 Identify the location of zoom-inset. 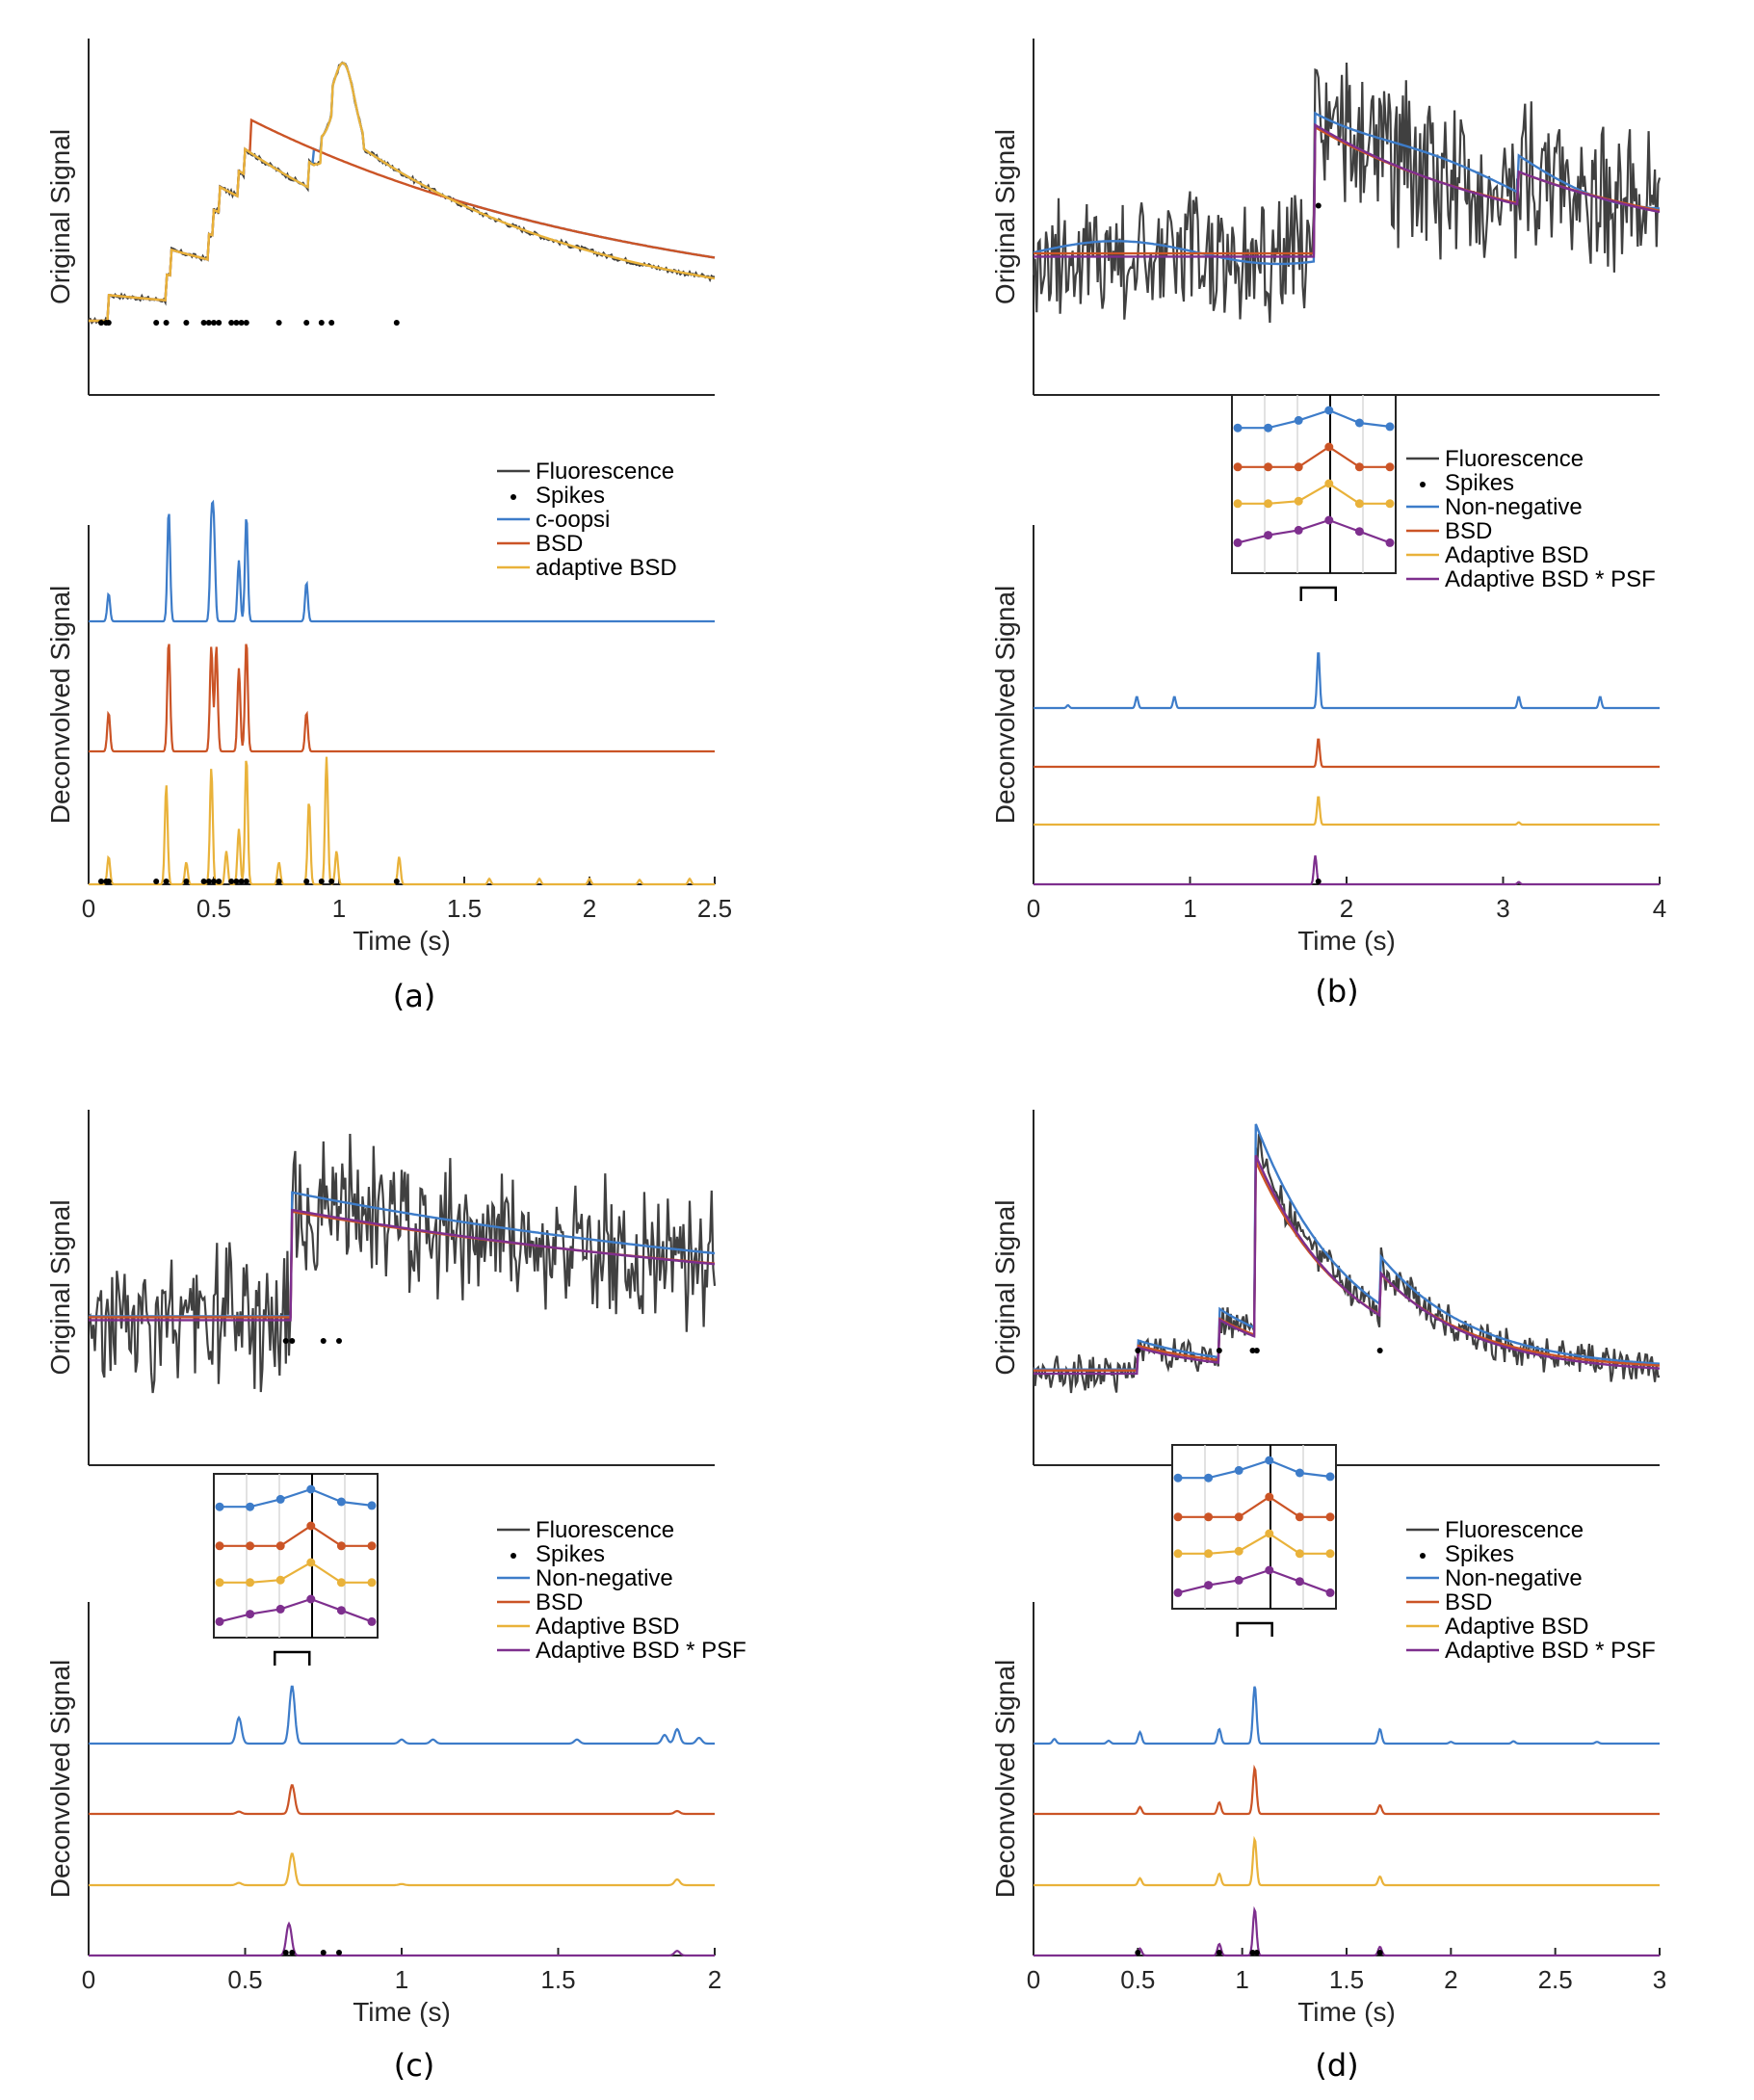
(1314, 497).